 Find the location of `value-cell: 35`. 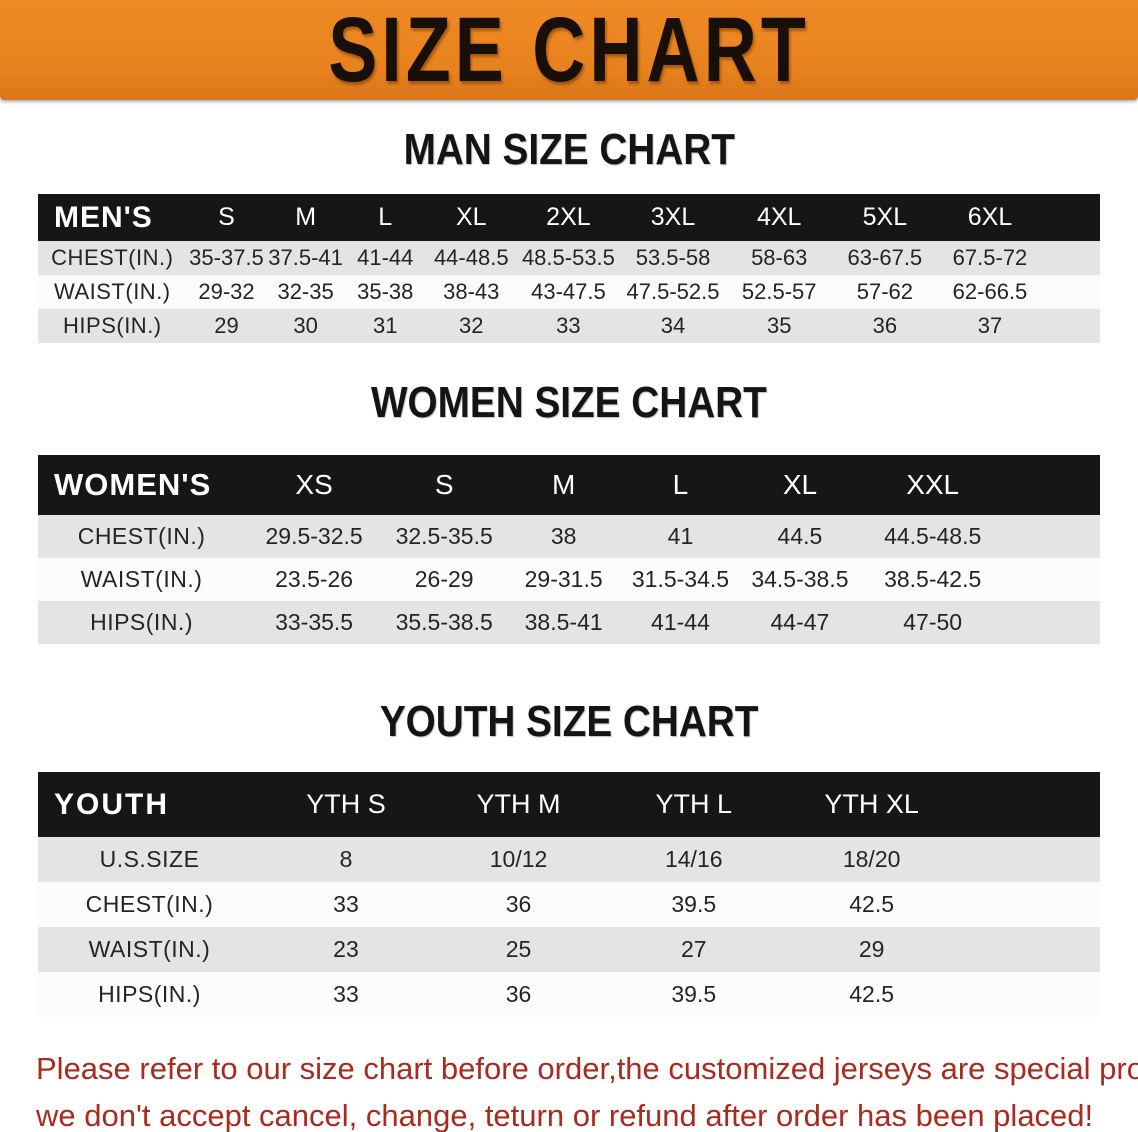

value-cell: 35 is located at coordinates (779, 325).